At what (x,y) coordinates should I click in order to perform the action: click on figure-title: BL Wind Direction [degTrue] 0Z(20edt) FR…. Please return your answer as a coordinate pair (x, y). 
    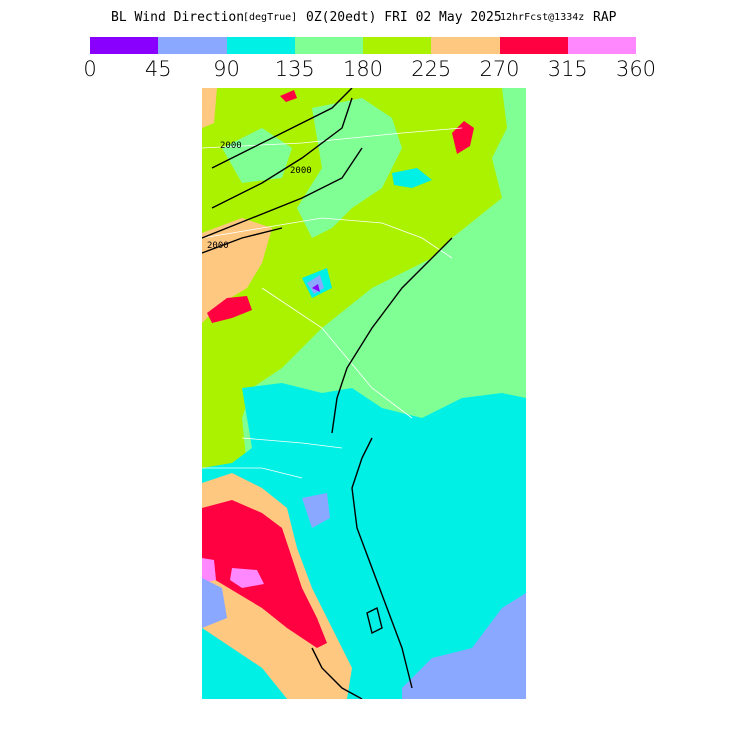
    Looking at the image, I should click on (364, 18).